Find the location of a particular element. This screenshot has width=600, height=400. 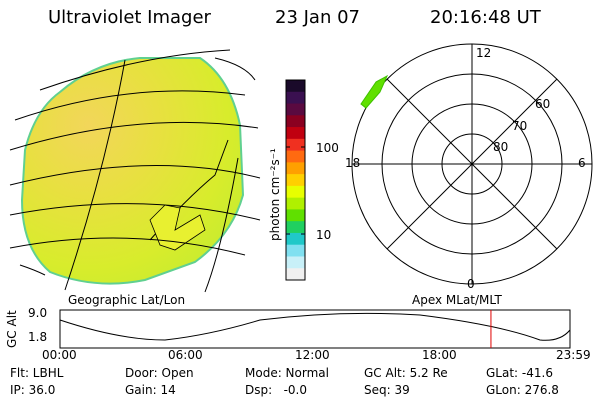

colorbar-frame is located at coordinates (295, 180).